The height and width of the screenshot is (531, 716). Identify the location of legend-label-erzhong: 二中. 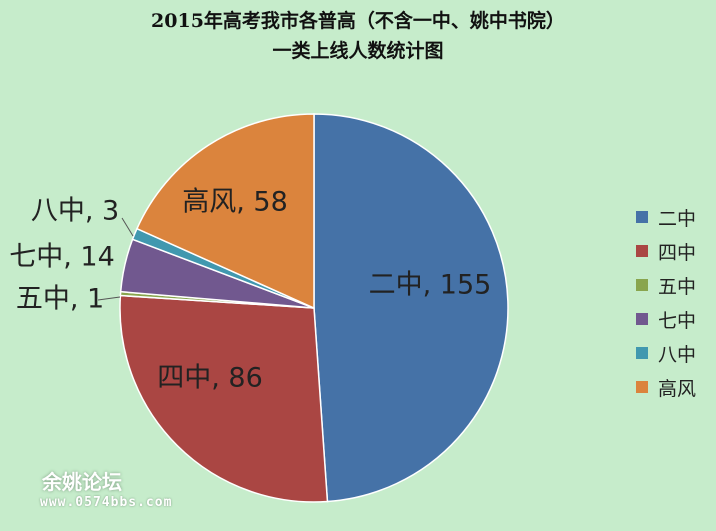
(677, 218).